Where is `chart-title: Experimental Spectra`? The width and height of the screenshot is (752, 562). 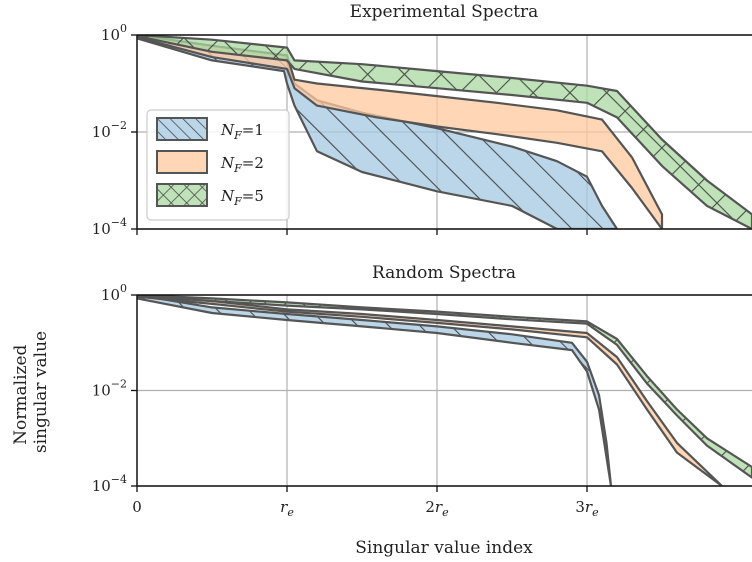 chart-title: Experimental Spectra is located at coordinates (444, 12).